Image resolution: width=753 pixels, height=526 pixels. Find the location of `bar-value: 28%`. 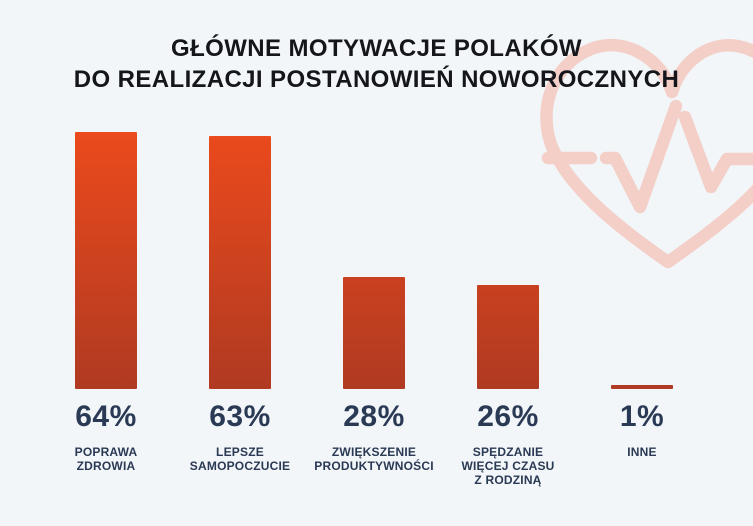

bar-value: 28% is located at coordinates (374, 416).